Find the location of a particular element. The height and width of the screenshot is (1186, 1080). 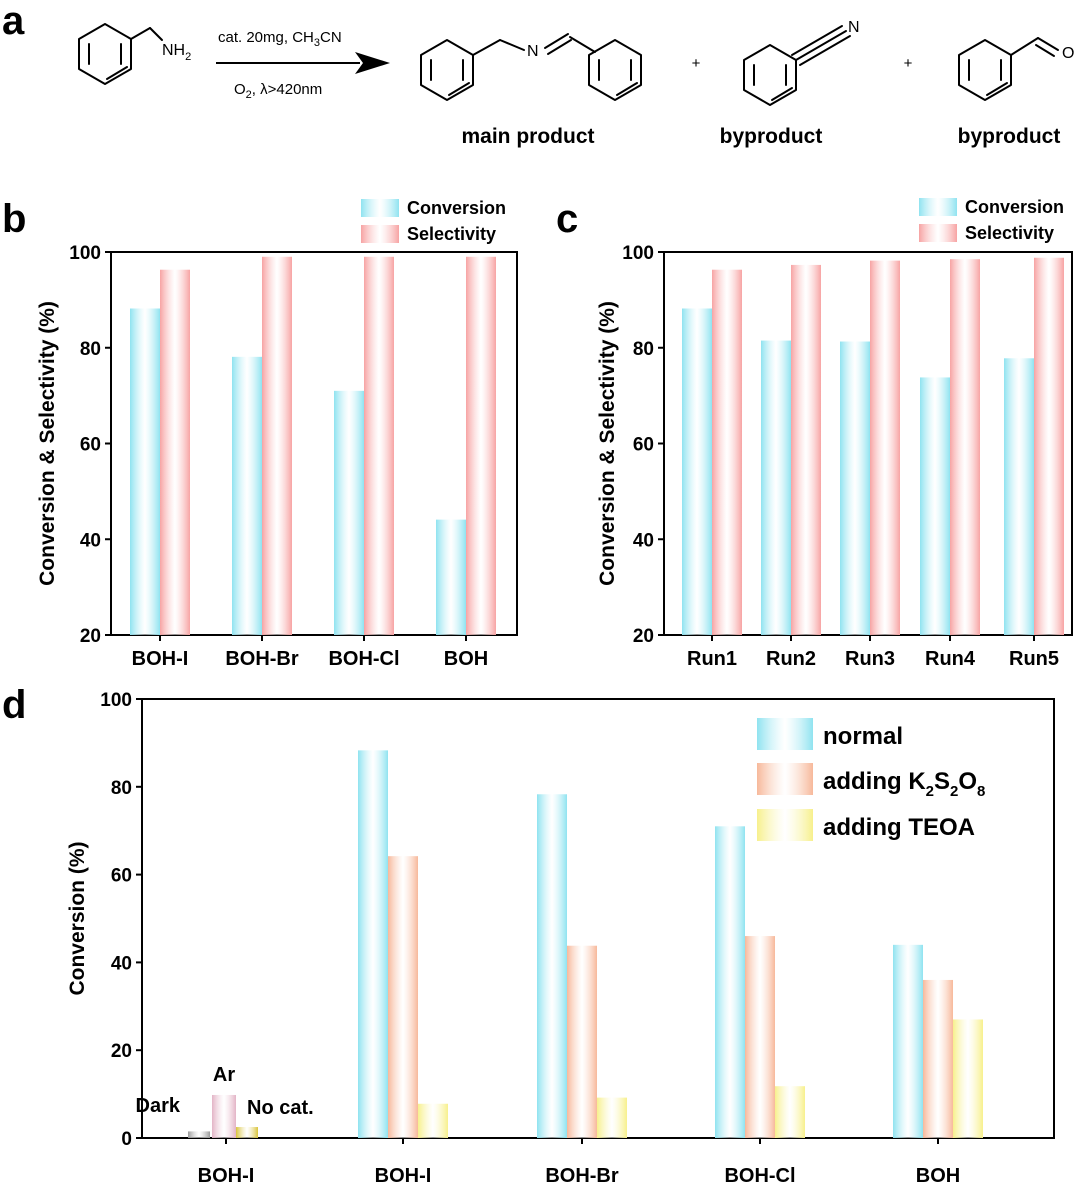

reaction-arrow is located at coordinates (303, 63).